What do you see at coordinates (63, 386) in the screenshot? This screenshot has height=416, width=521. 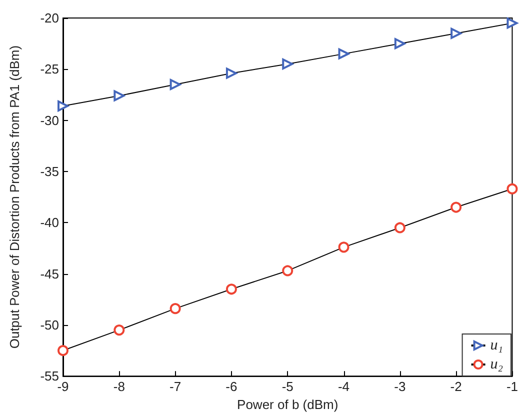 I see `x-tick-label: -9` at bounding box center [63, 386].